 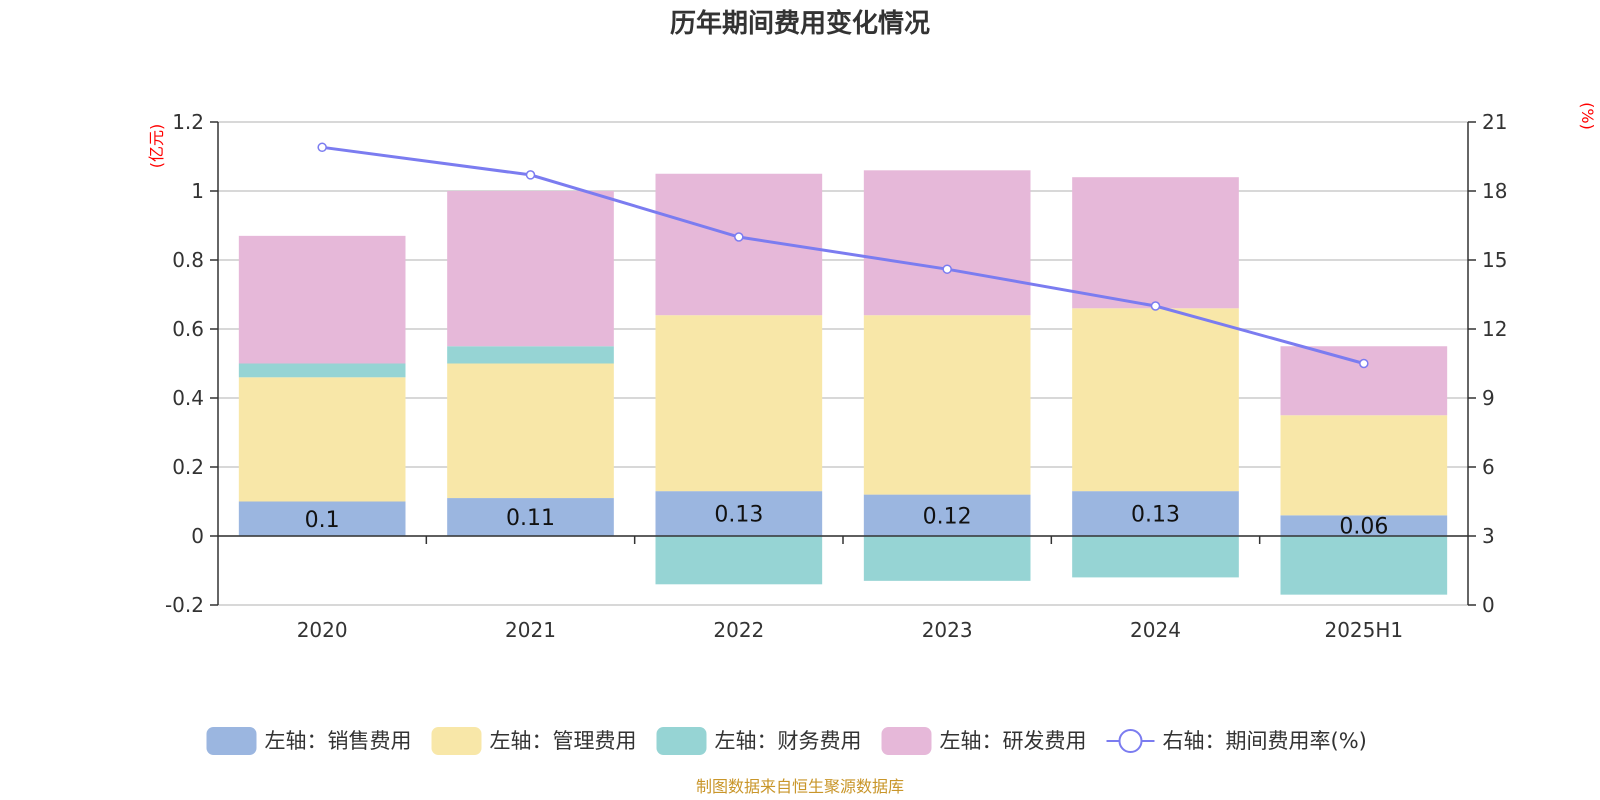 I want to click on legend: 左轴：销售费用 左轴：管理费用 左轴：财务费用 左轴：研发费用 右轴：期间费用率(%), so click(x=786, y=741).